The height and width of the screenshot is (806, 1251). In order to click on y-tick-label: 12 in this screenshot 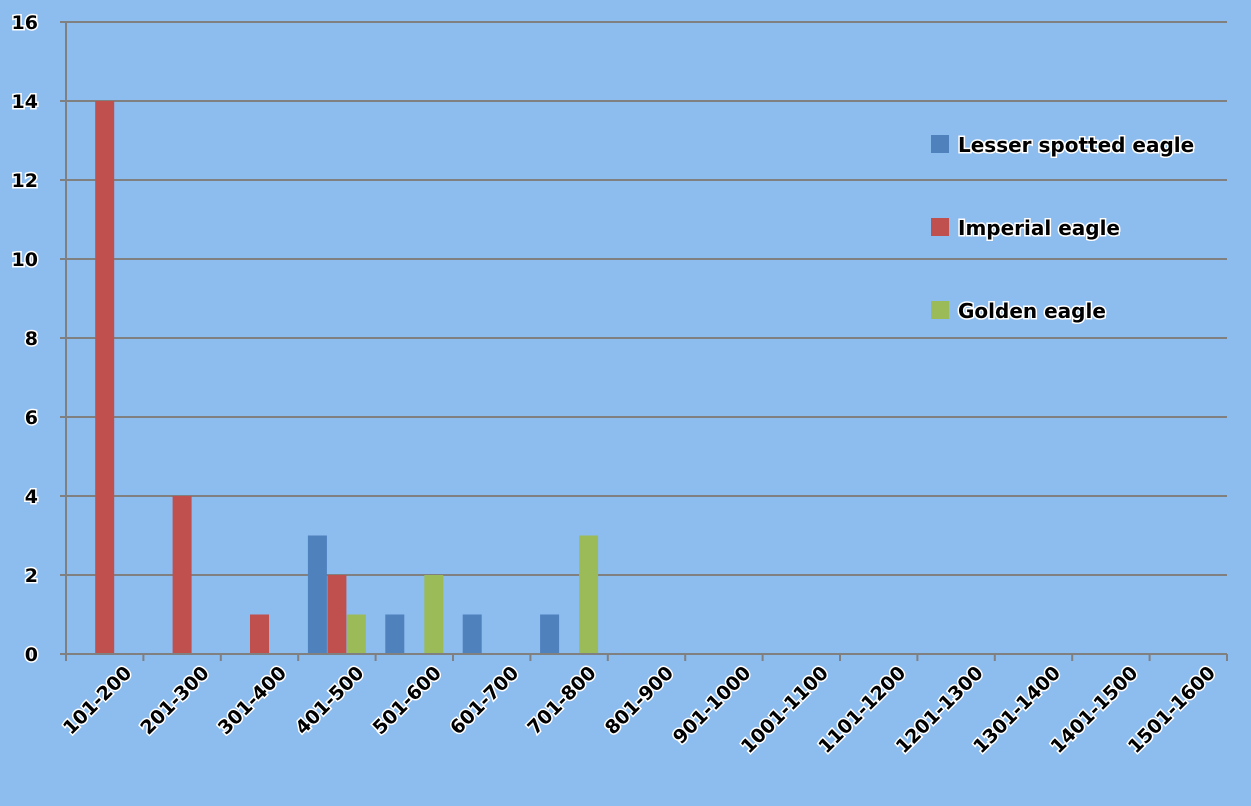, I will do `click(25, 181)`.